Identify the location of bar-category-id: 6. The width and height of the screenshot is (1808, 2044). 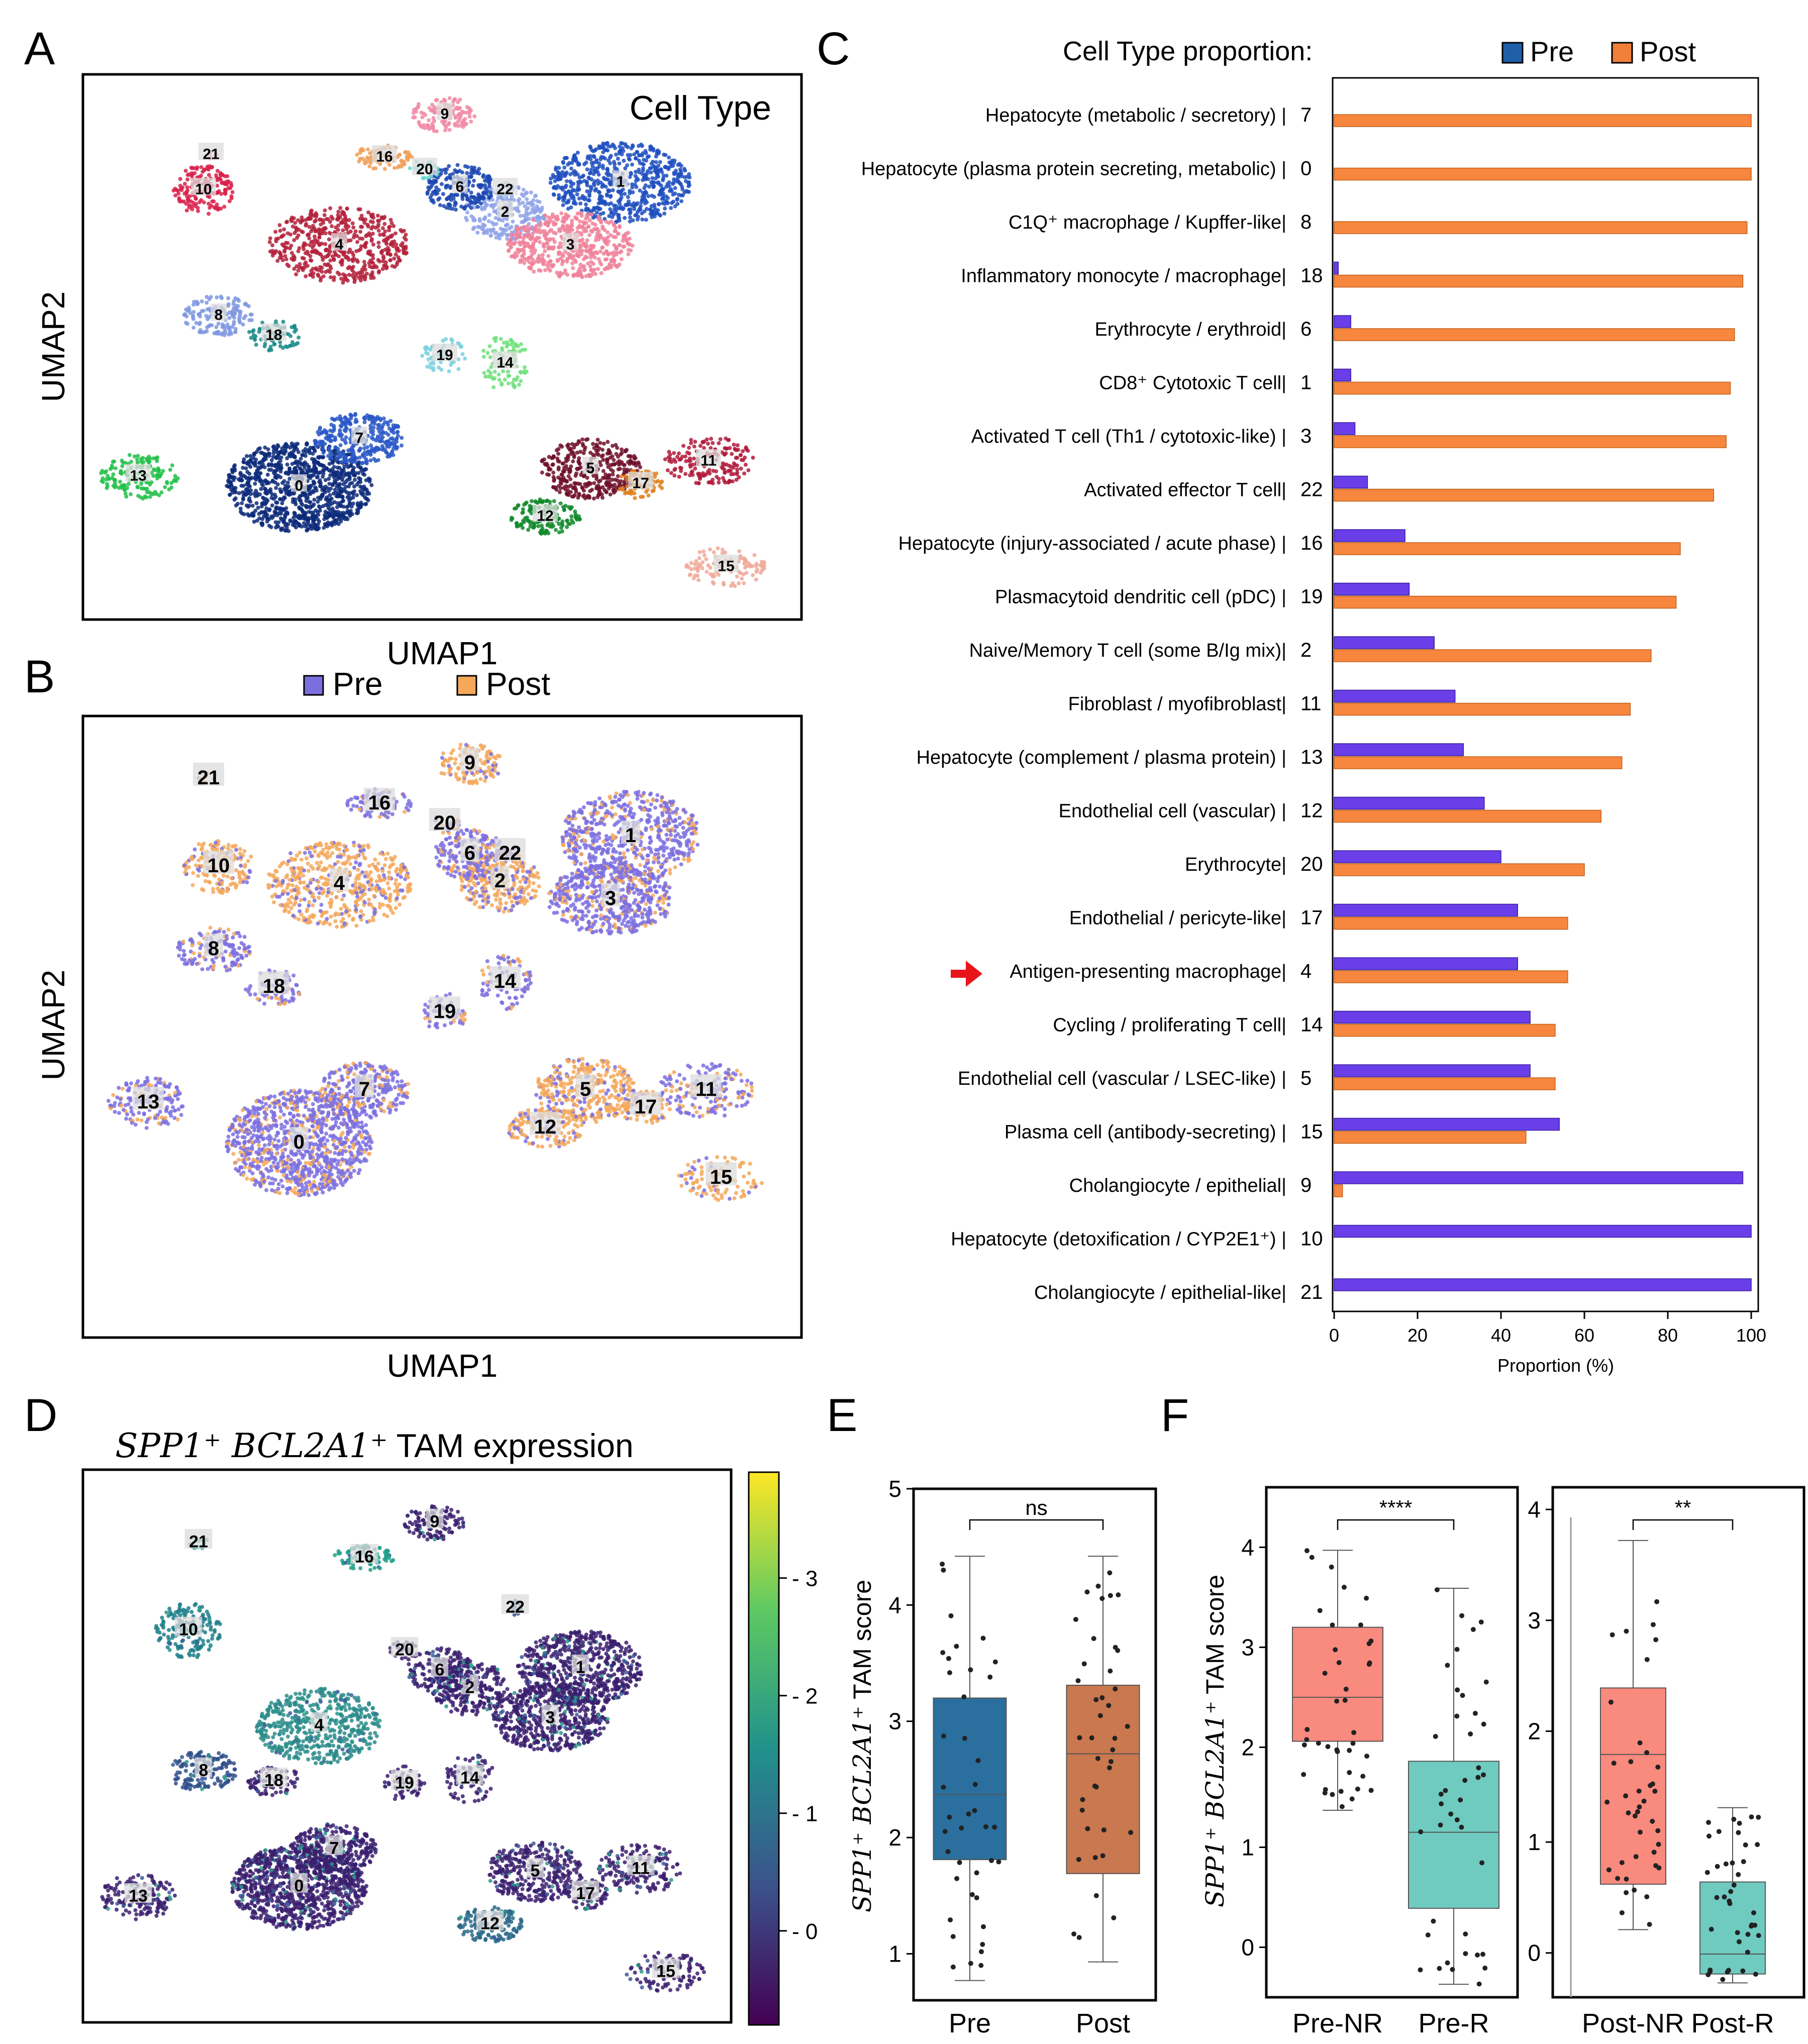
(1306, 329).